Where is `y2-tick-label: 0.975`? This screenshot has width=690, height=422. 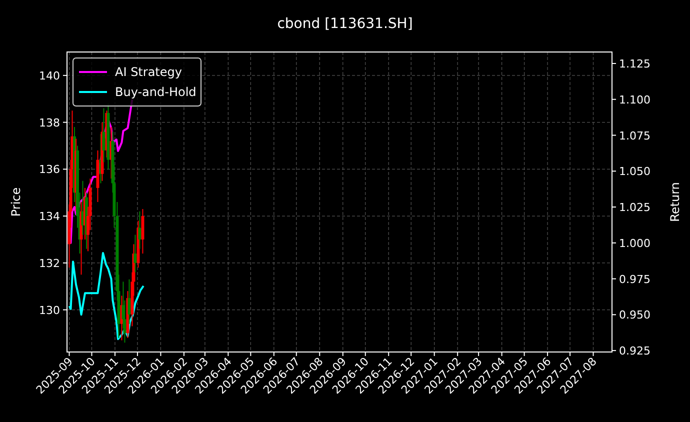 y2-tick-label: 0.975 is located at coordinates (634, 279).